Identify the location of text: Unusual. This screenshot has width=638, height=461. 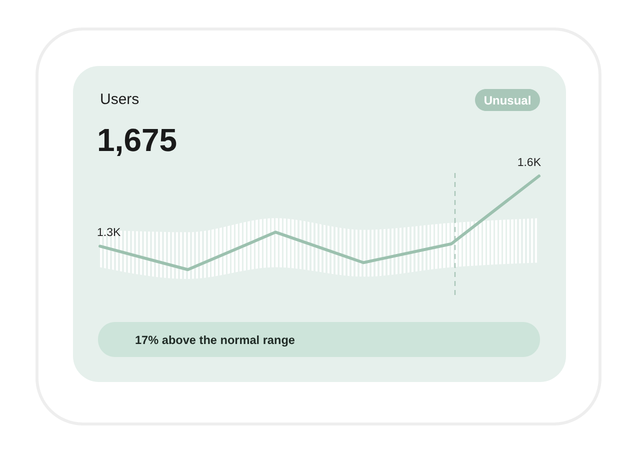
(508, 101).